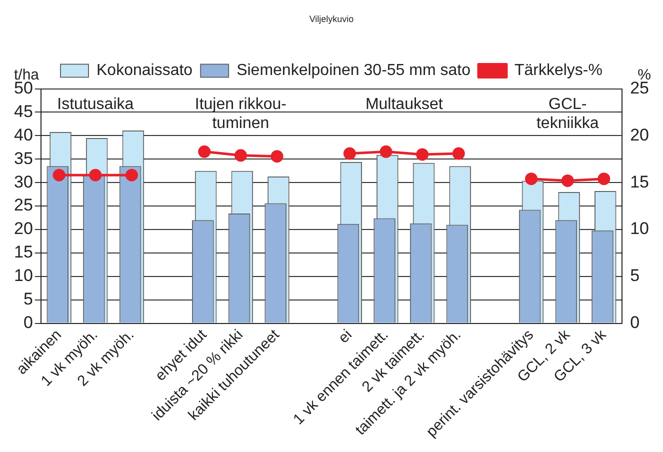 The height and width of the screenshot is (452, 663). I want to click on y2-tick-label: 15, so click(640, 182).